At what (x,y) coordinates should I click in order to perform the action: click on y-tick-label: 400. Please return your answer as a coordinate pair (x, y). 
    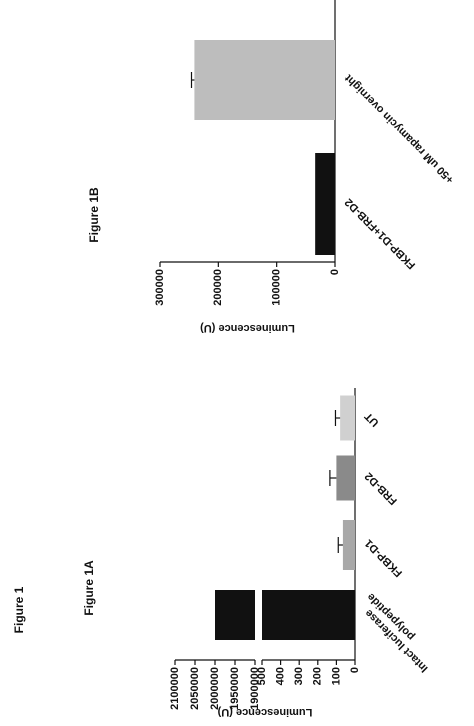
    Looking at the image, I should click on (281, 676).